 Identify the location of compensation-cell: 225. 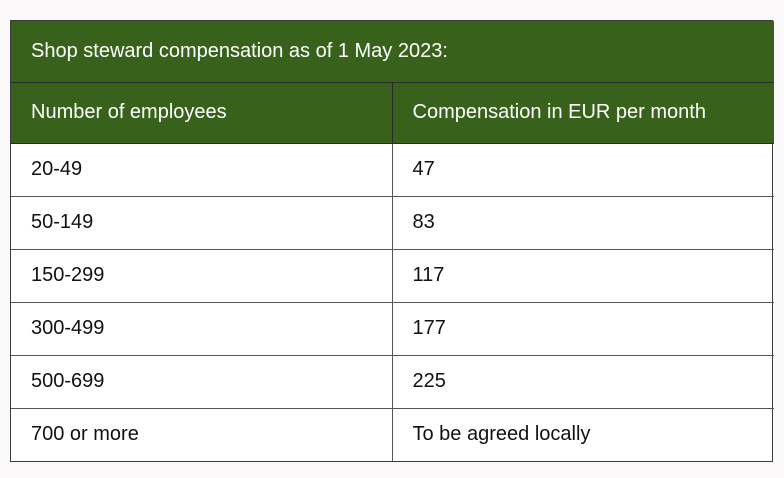
(583, 382).